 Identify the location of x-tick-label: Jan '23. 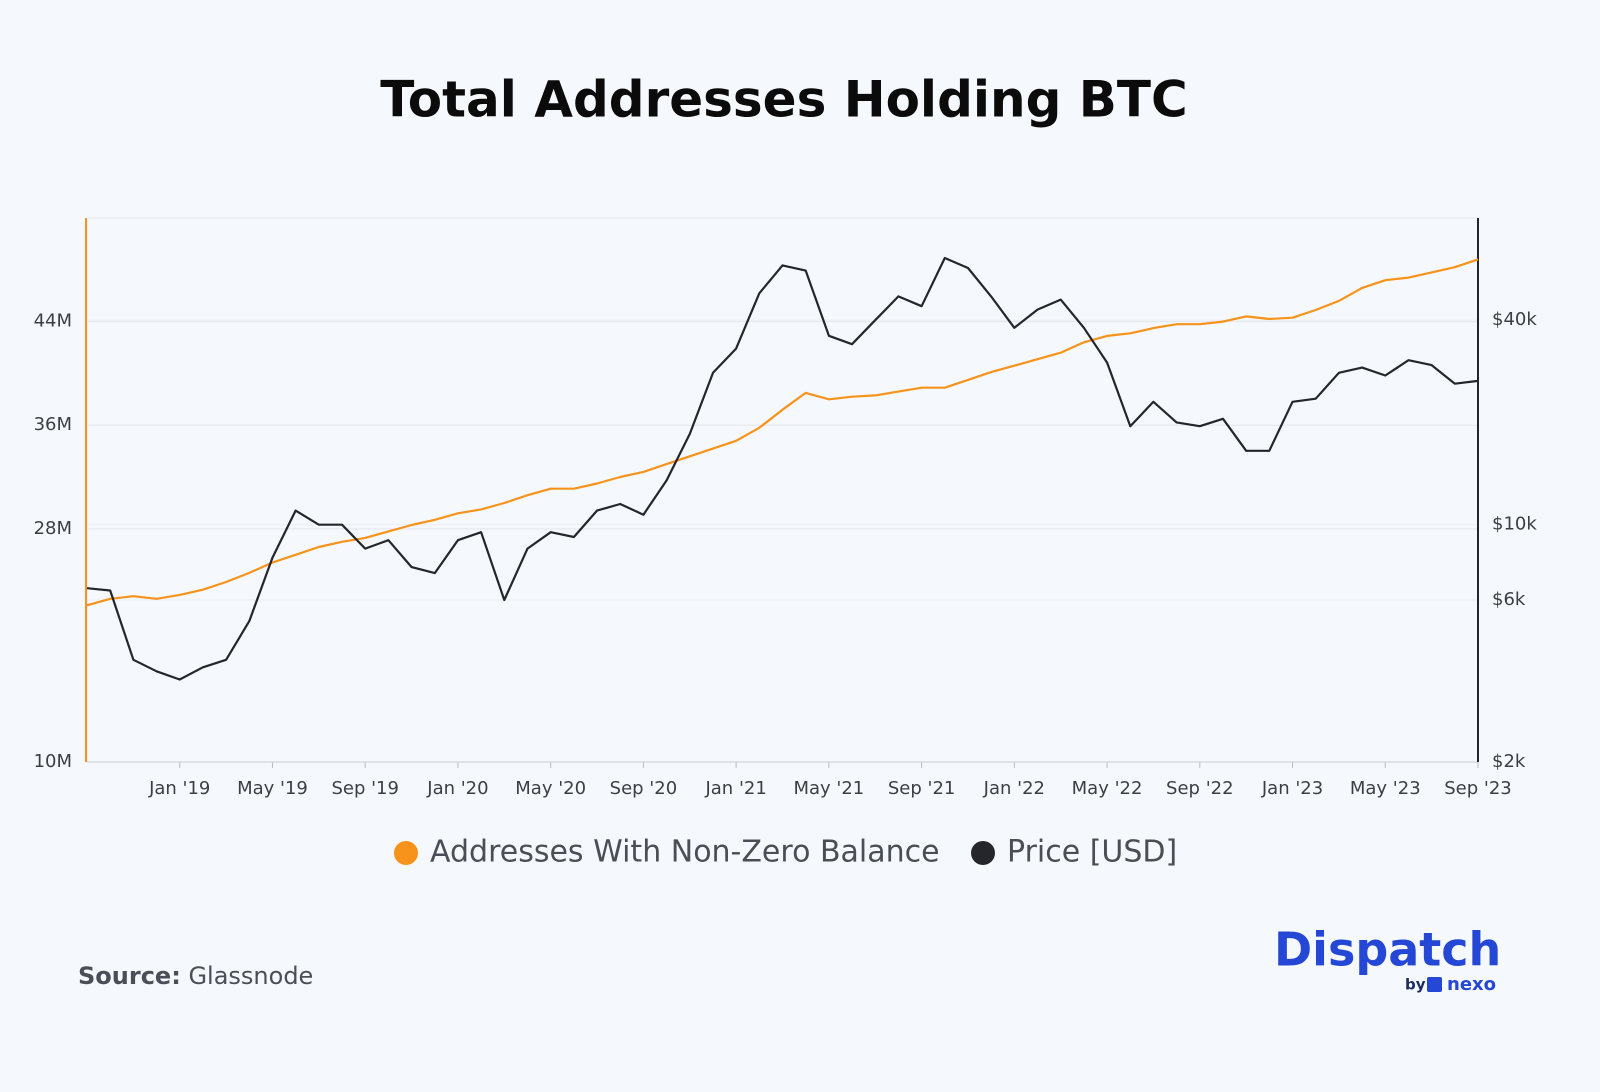
(1292, 788).